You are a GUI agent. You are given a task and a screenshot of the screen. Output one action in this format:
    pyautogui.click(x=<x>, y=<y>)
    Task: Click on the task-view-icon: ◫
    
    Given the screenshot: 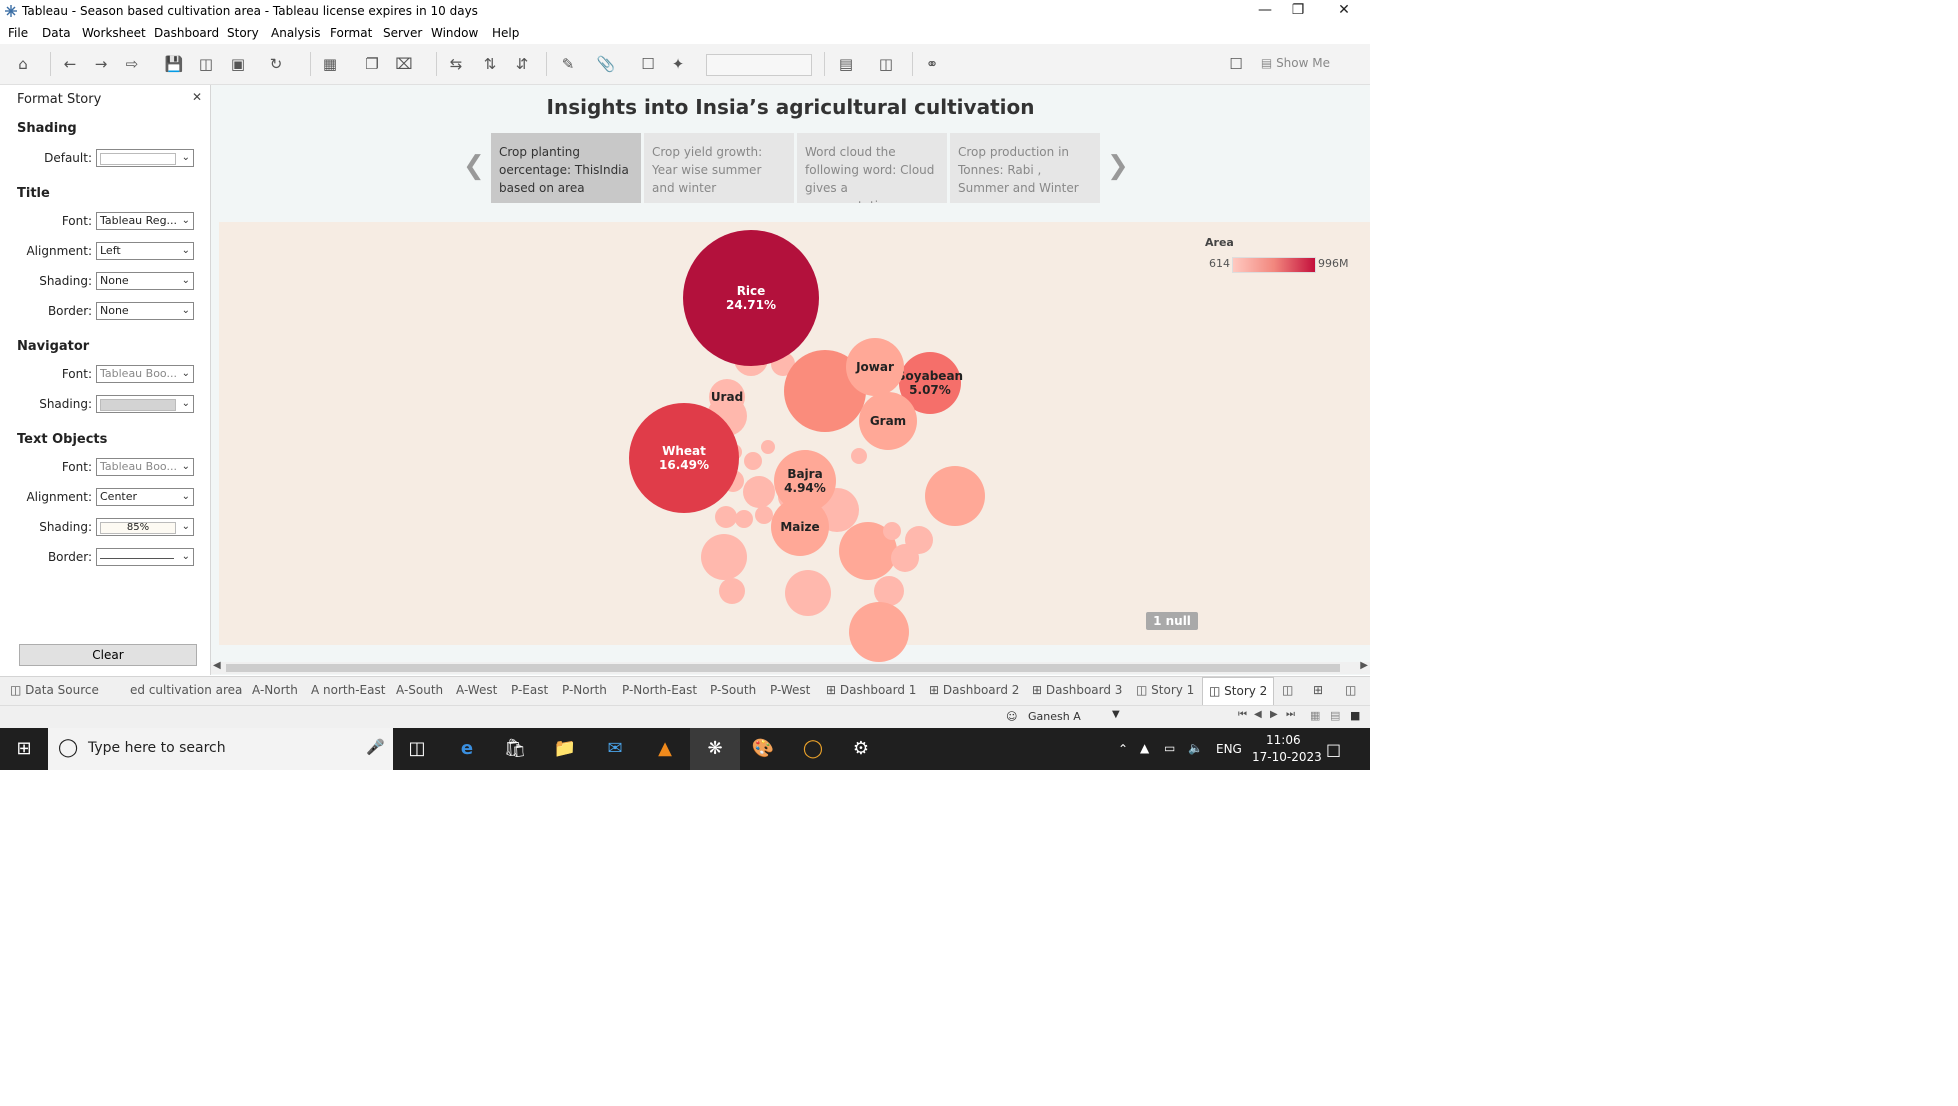 What is the action you would take?
    pyautogui.click(x=417, y=748)
    